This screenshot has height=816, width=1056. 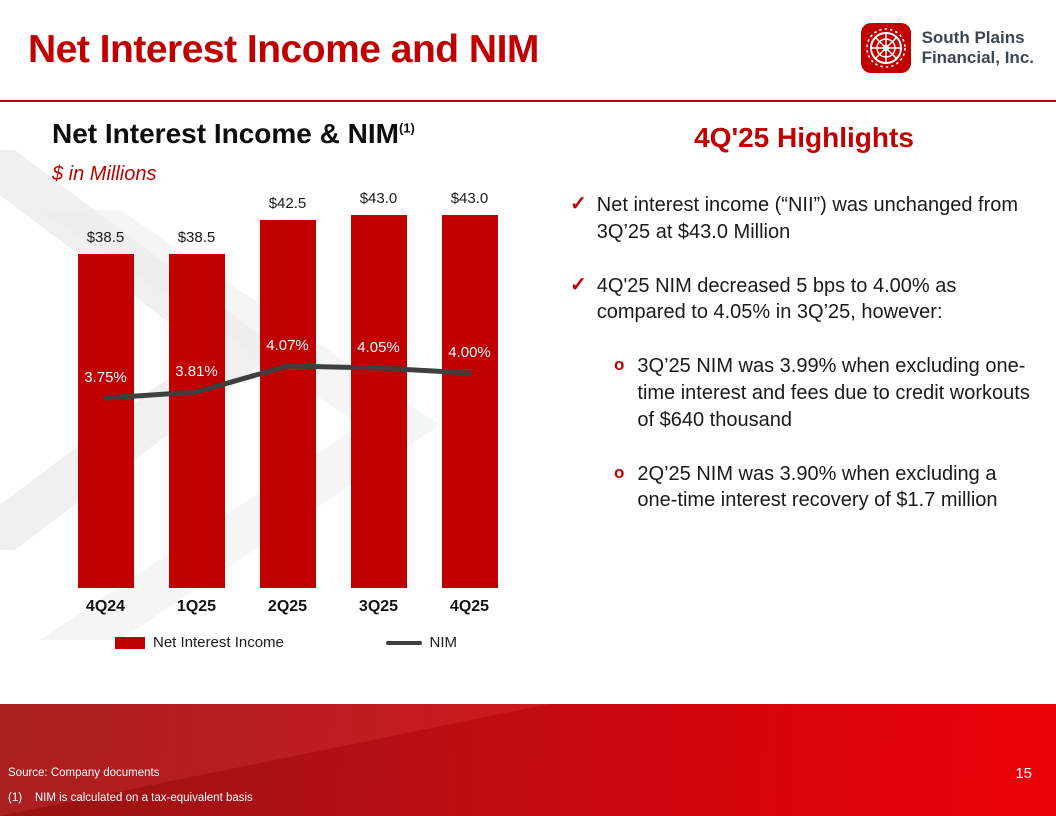 What do you see at coordinates (406, 128) in the screenshot?
I see `chart-heading-footnote-ref: (1)` at bounding box center [406, 128].